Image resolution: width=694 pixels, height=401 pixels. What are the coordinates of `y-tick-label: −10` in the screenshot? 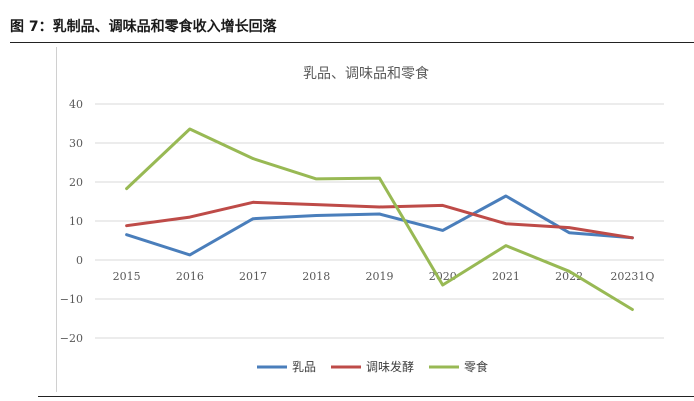 It's located at (71, 299).